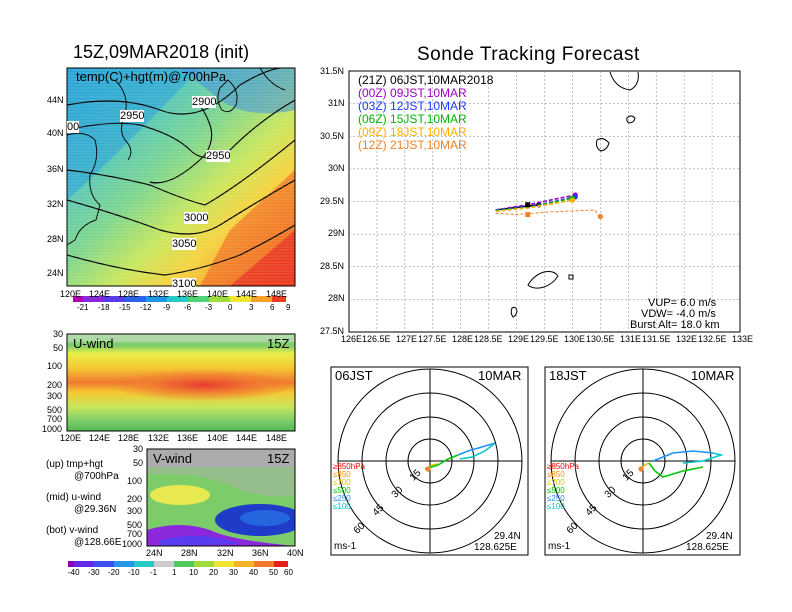 Image resolution: width=792 pixels, height=612 pixels. Describe the element at coordinates (273, 572) in the screenshot. I see `colorbar-tick: 50` at that location.